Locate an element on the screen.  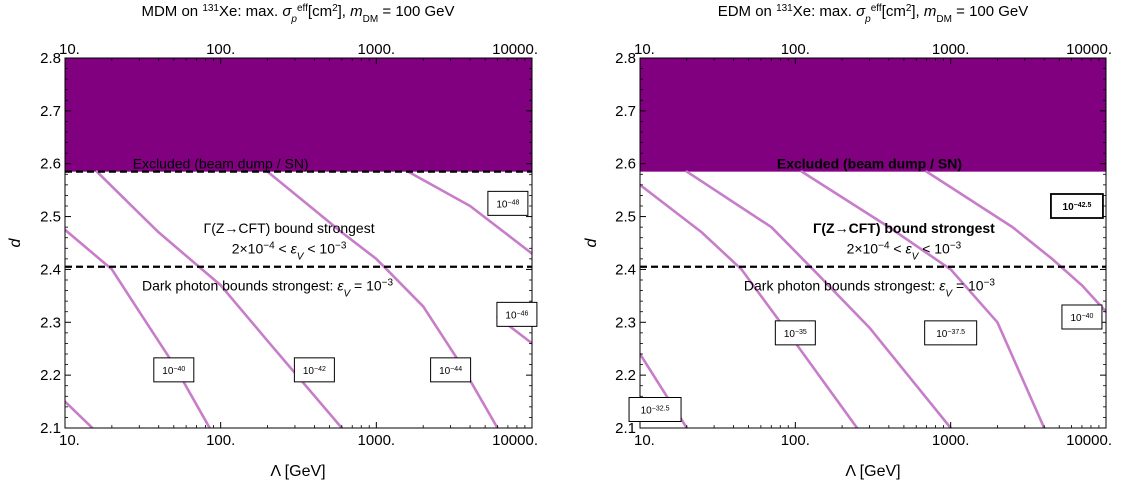
contour-labels: 10−40 10−42 10−44 10−46 10−48 is located at coordinates (345, 286).